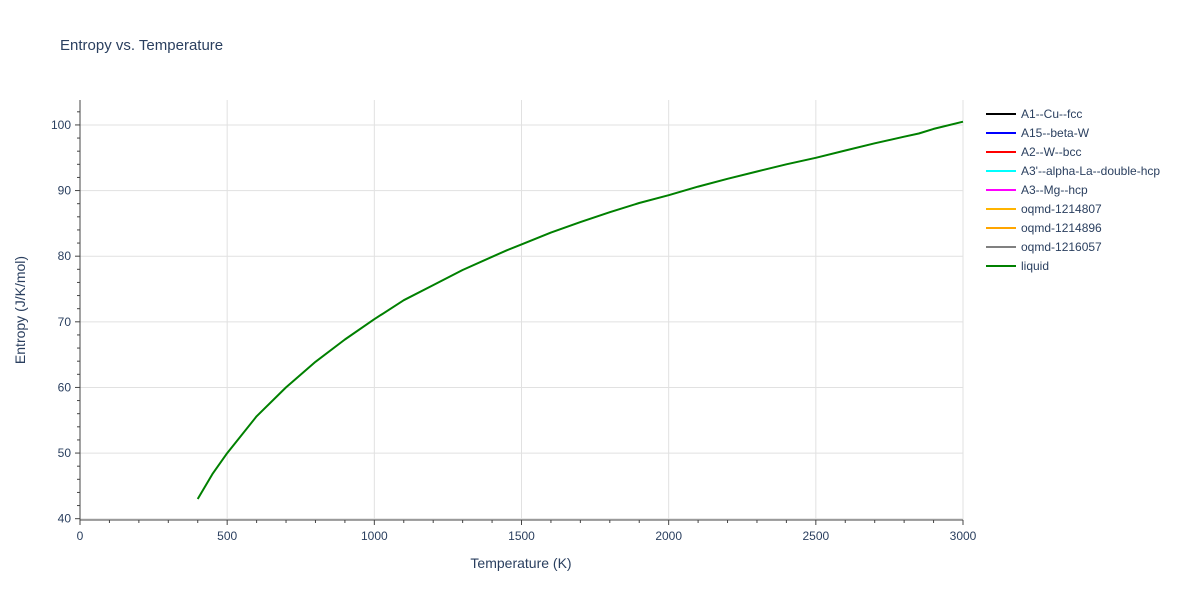  I want to click on legend-item: oqmd-1216057, so click(1044, 247).